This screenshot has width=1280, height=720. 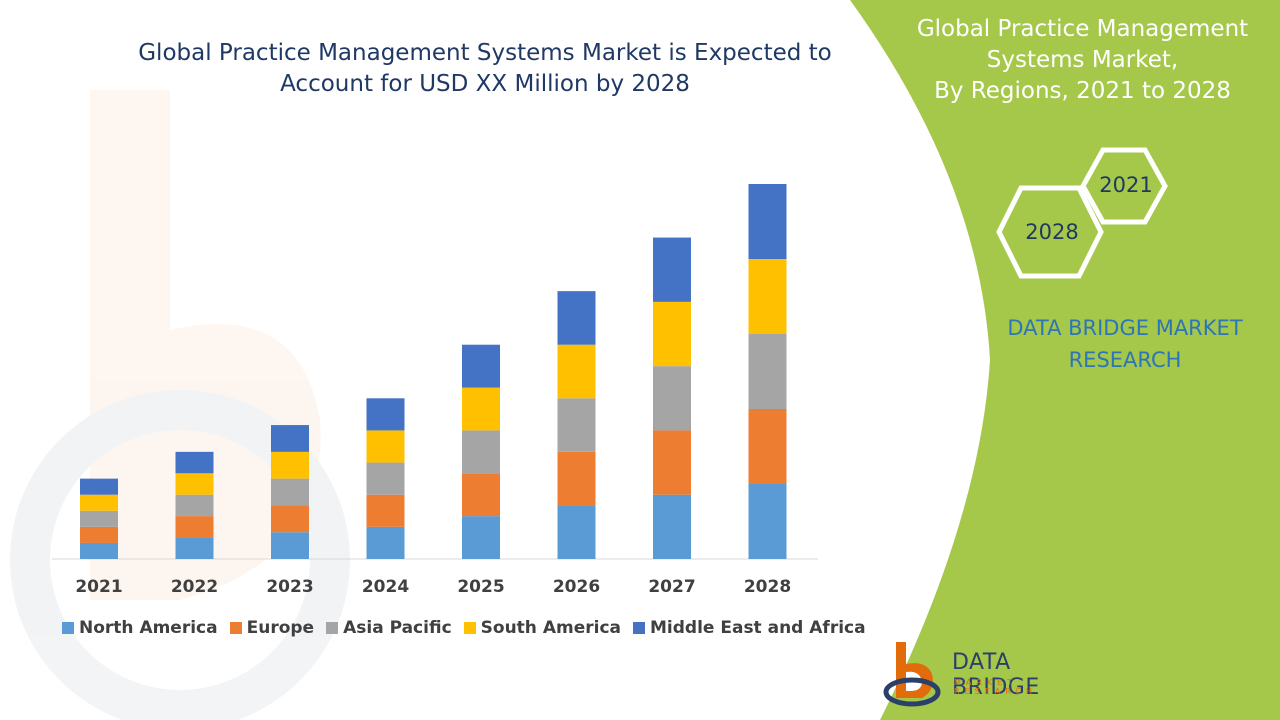 I want to click on bar-2023-north-america, so click(x=290, y=545).